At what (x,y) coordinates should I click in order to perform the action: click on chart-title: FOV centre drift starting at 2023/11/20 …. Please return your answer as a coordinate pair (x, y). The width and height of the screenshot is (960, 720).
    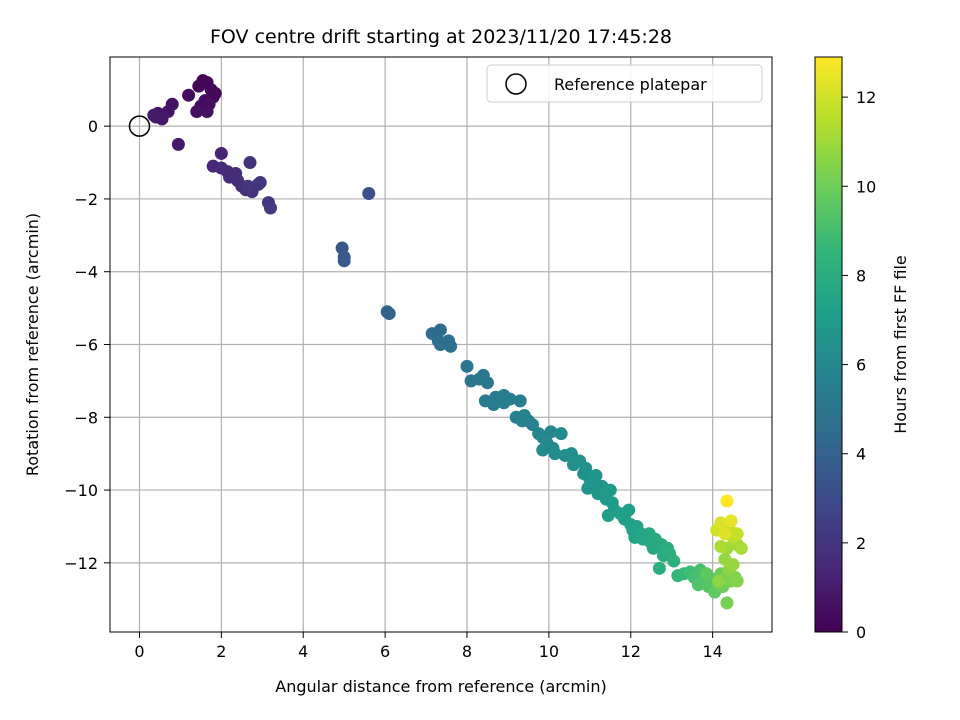
    Looking at the image, I should click on (441, 37).